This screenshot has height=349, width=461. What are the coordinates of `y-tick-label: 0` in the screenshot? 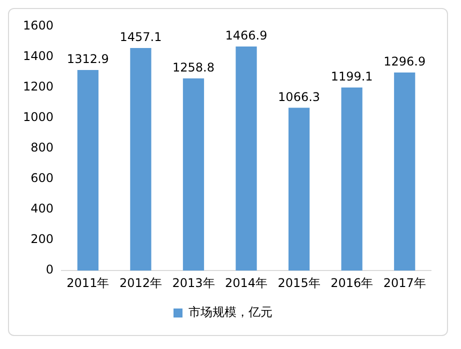 It's located at (50, 269).